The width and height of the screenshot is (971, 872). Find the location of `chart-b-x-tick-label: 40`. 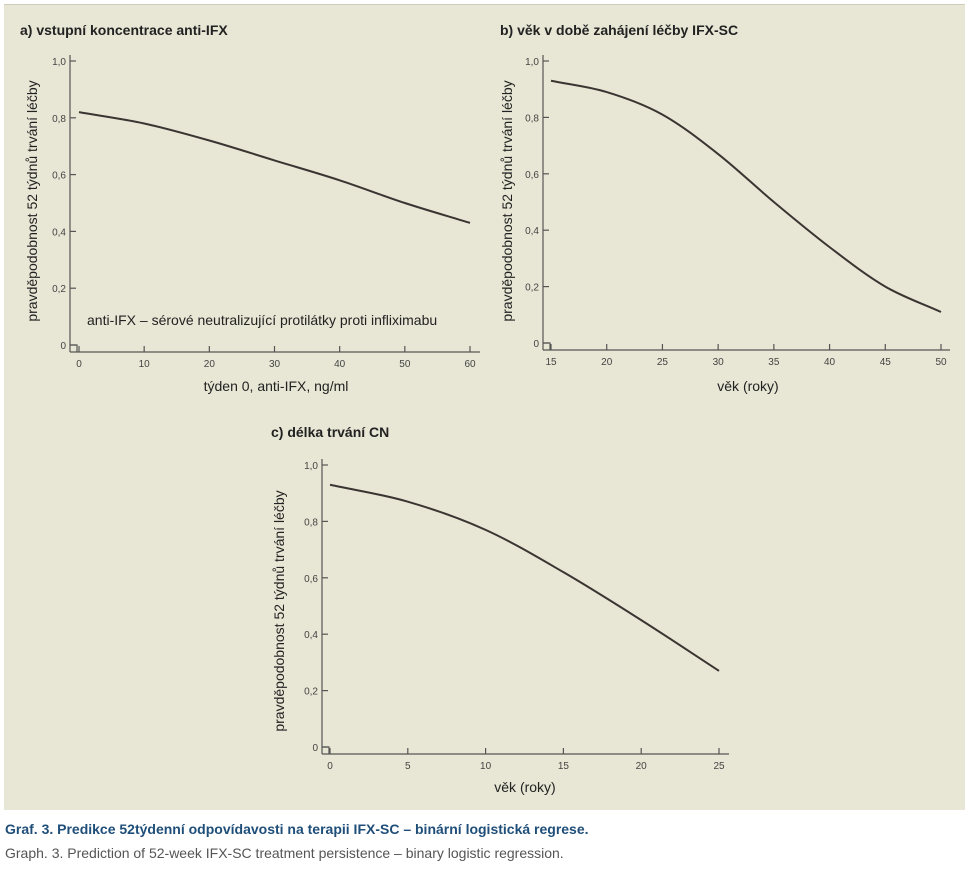

chart-b-x-tick-label: 40 is located at coordinates (830, 362).